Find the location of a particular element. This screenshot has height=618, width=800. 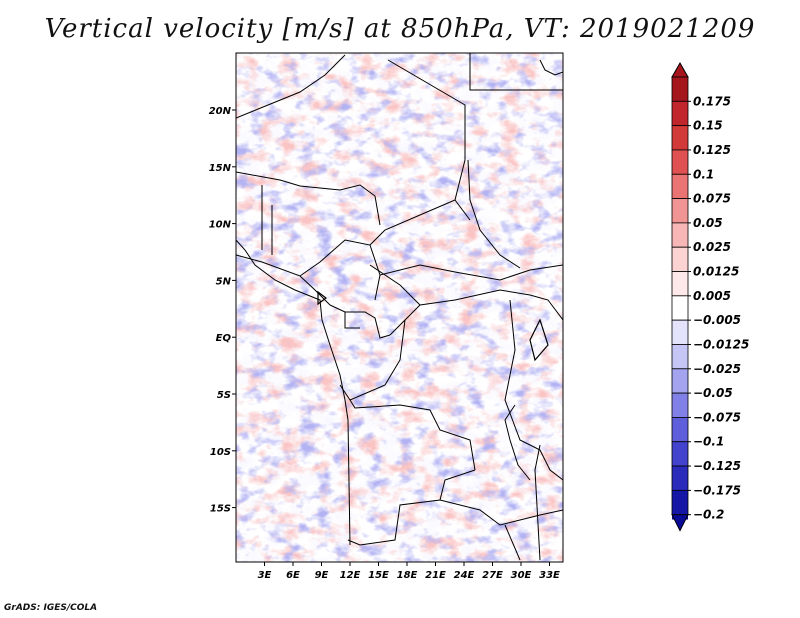

colorbar-label: −0.005 is located at coordinates (717, 320).